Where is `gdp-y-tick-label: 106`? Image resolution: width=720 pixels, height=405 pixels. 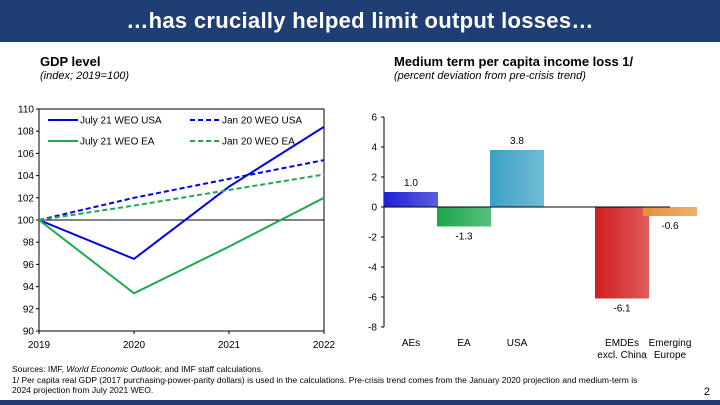
gdp-y-tick-label: 106 is located at coordinates (25, 154).